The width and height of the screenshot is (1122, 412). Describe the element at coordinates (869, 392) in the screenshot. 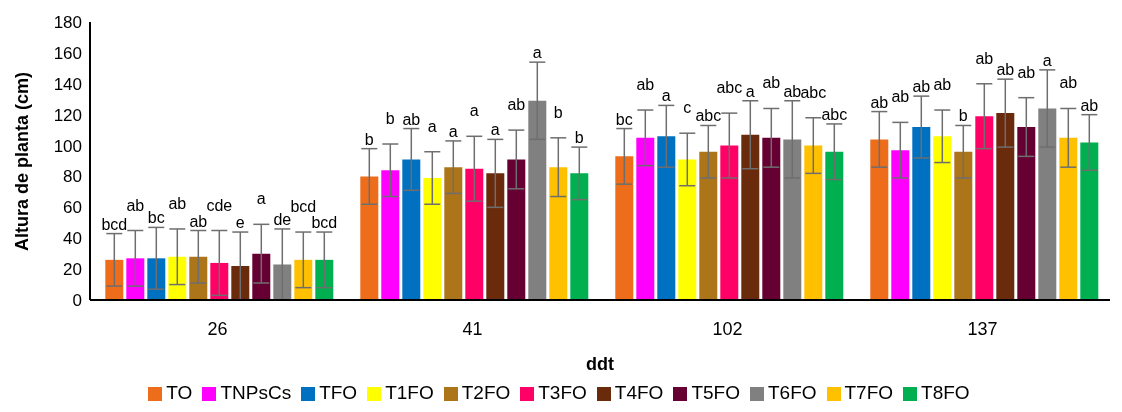

I see `legend-label: T7FO` at that location.